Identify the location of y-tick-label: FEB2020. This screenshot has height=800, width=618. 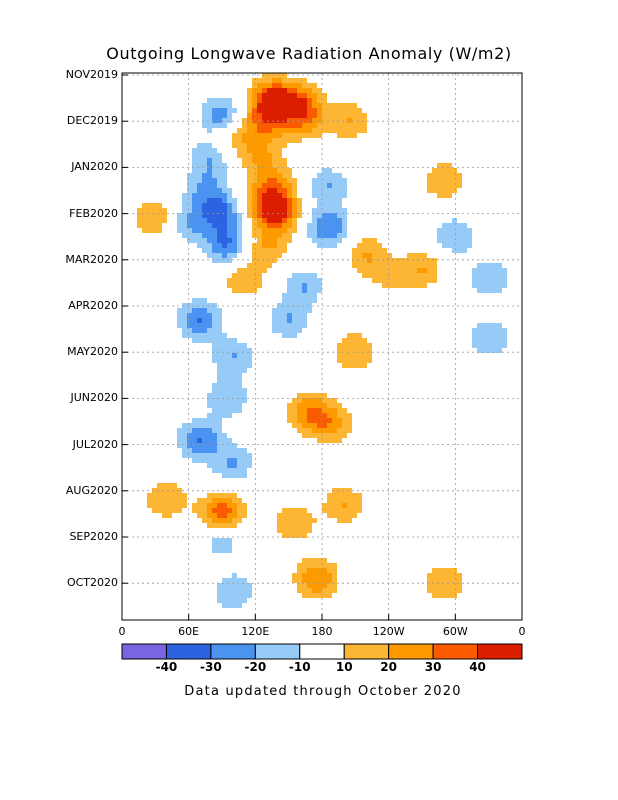
(93, 213).